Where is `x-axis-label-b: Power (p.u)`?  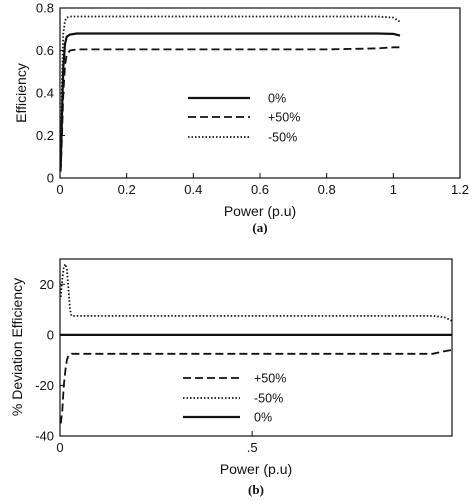
x-axis-label-b: Power (p.u) is located at coordinates (256, 469).